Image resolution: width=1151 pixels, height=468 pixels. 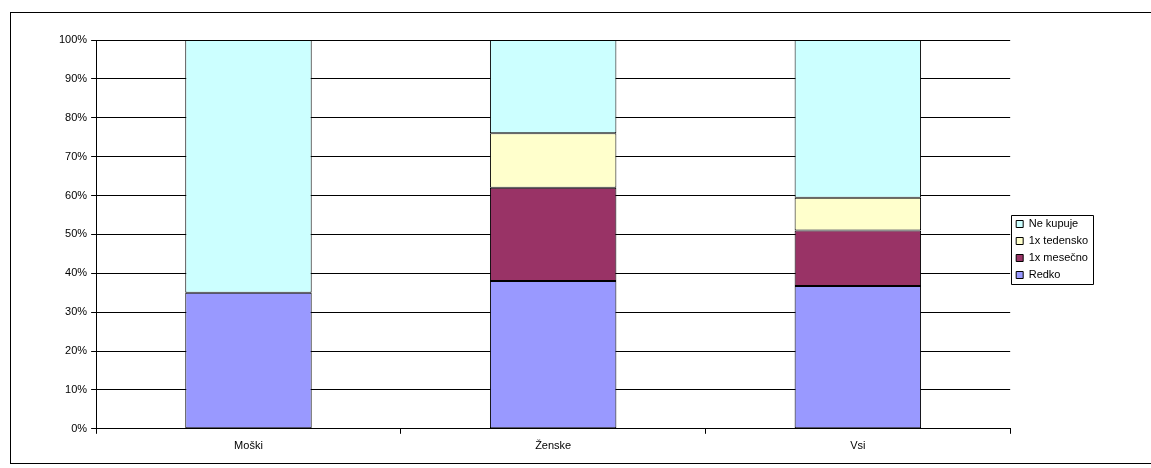 What do you see at coordinates (1058, 257) in the screenshot?
I see `legend-label: 1x mesečno` at bounding box center [1058, 257].